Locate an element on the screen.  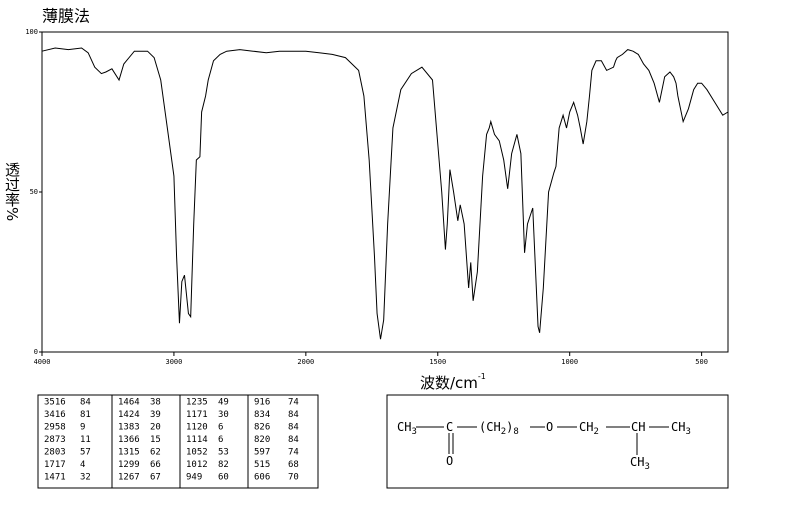
table-cell: 57 is located at coordinates (85, 453).